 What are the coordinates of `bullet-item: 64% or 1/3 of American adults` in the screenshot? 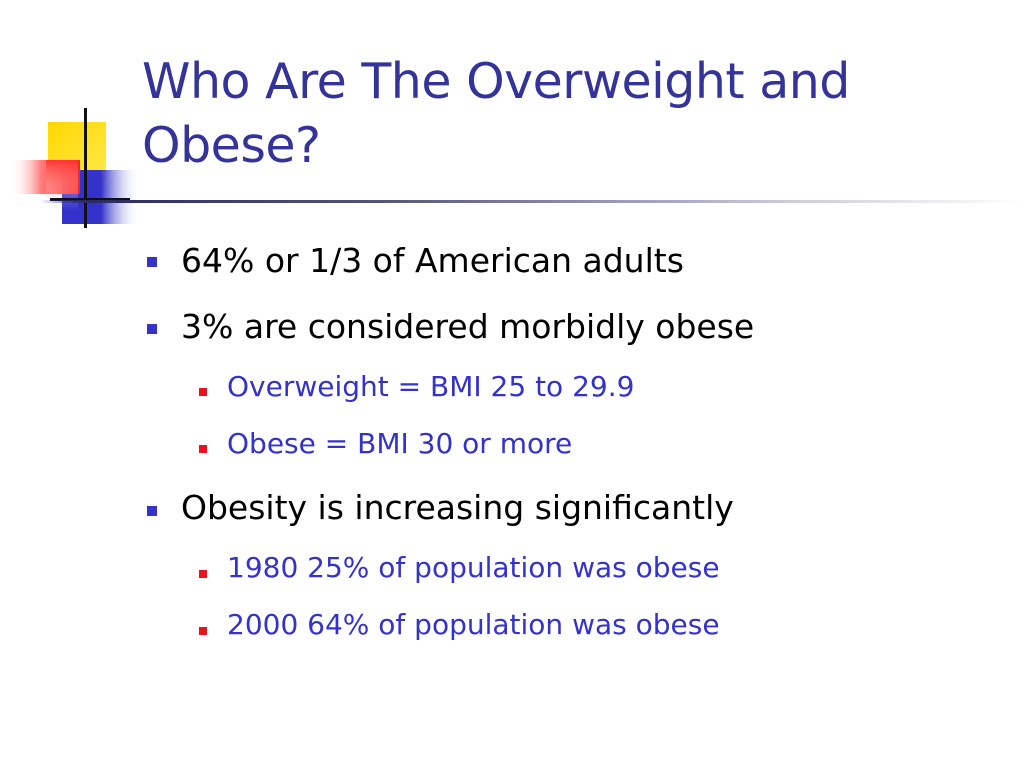 It's located at (432, 260).